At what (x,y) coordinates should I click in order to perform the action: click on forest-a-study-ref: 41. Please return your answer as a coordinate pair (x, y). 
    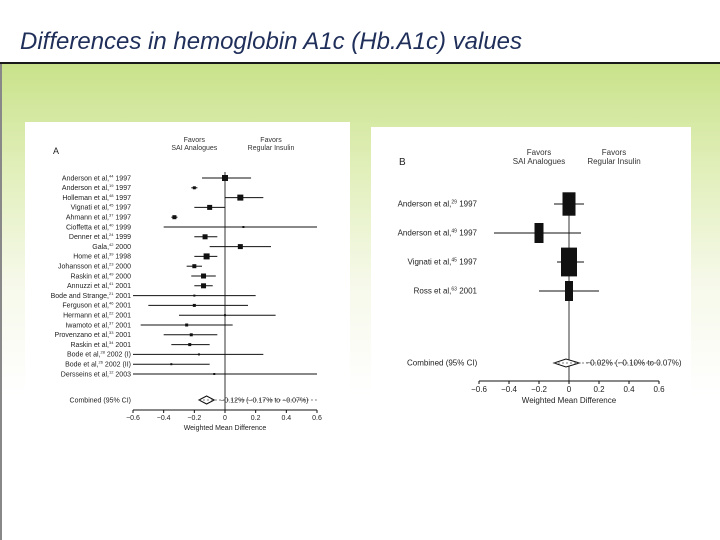
    Looking at the image, I should click on (111, 283).